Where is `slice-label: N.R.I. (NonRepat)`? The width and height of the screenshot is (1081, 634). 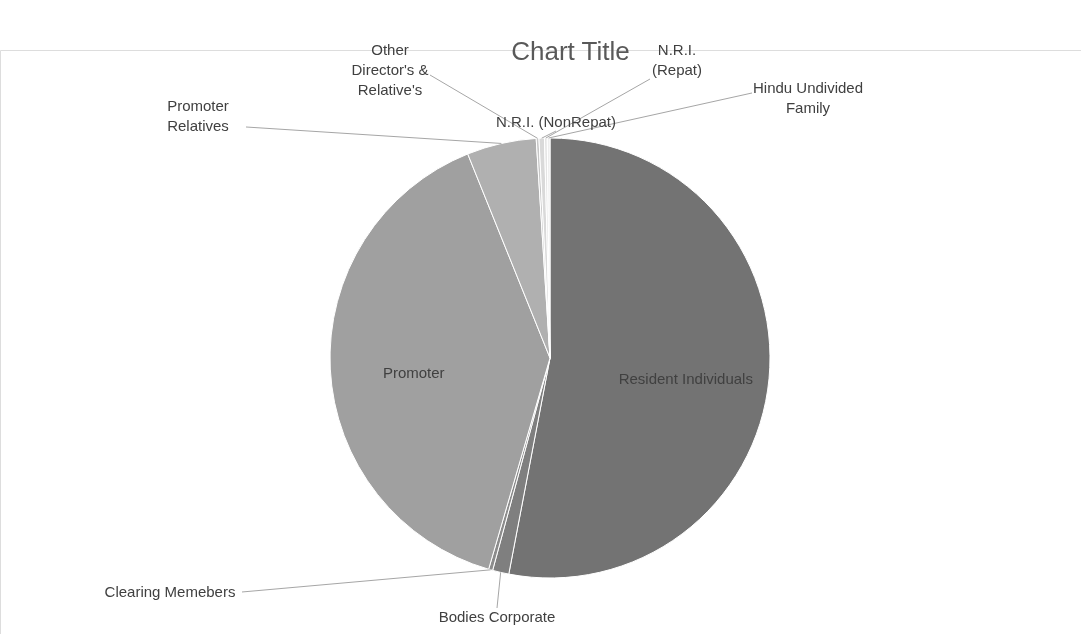 slice-label: N.R.I. (NonRepat) is located at coordinates (556, 121).